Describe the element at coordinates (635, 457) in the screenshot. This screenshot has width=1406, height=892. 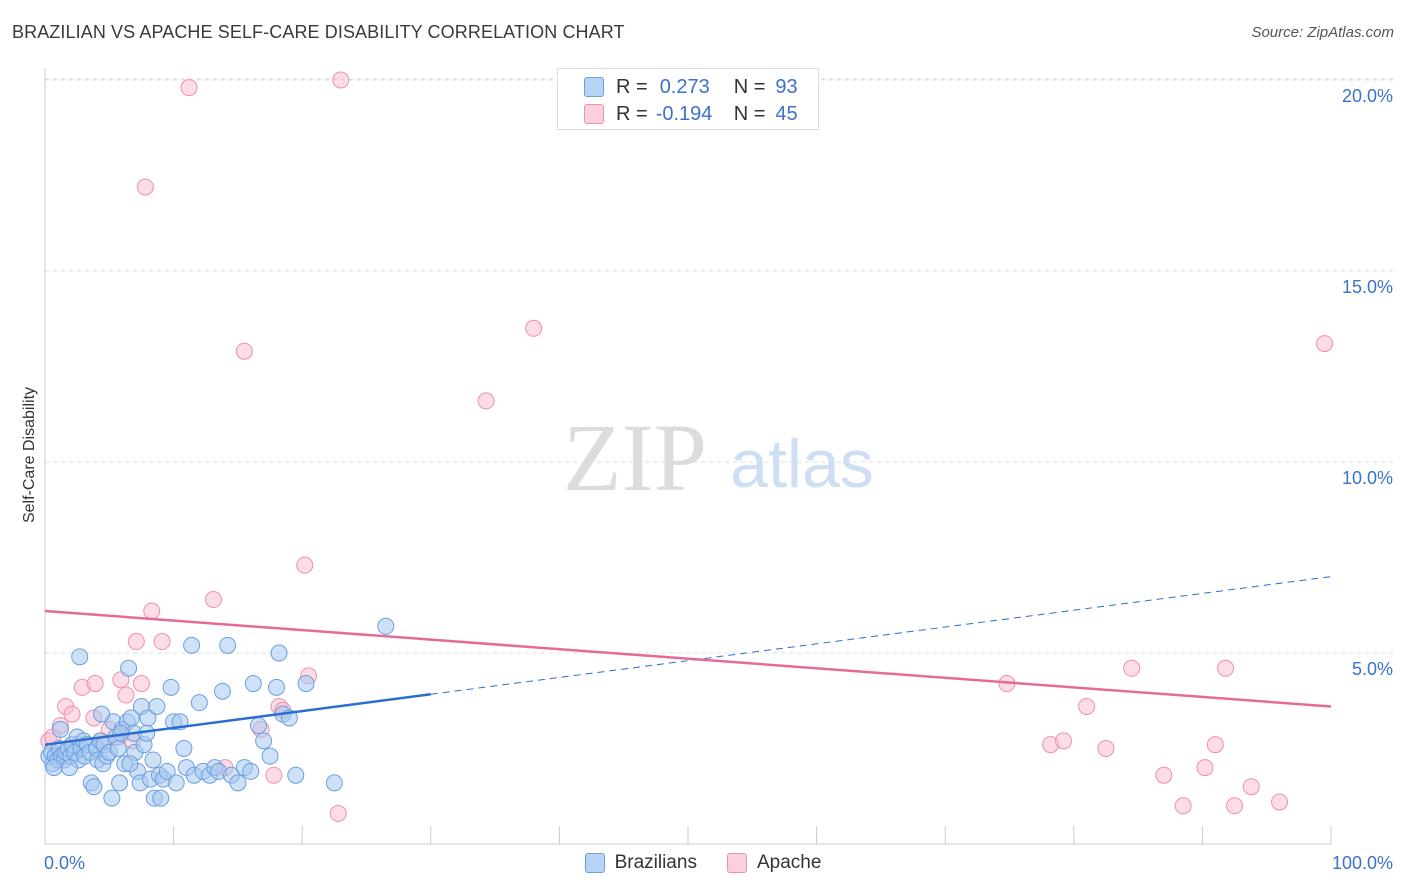
I see `watermark-zip: ZIP` at that location.